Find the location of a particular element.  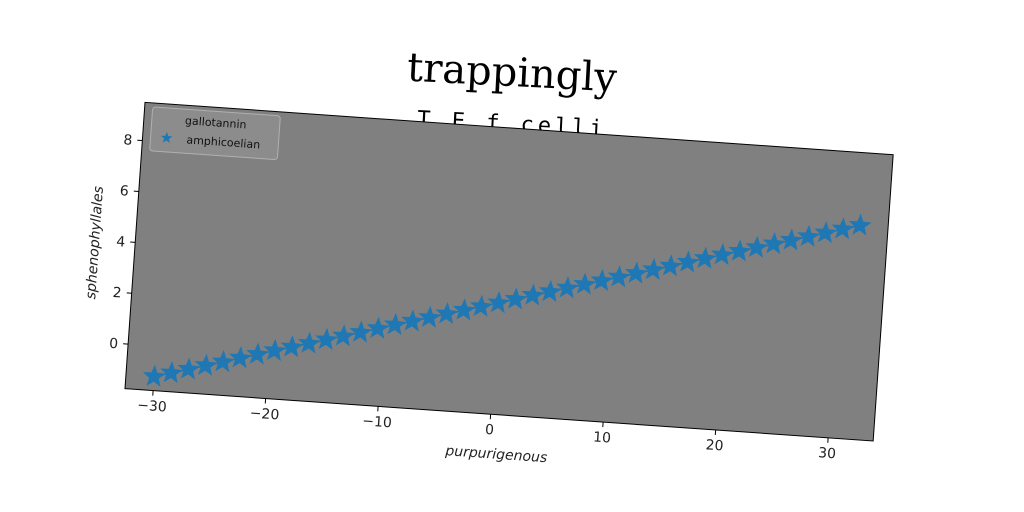

legend-label: amphicoelian is located at coordinates (223, 142).